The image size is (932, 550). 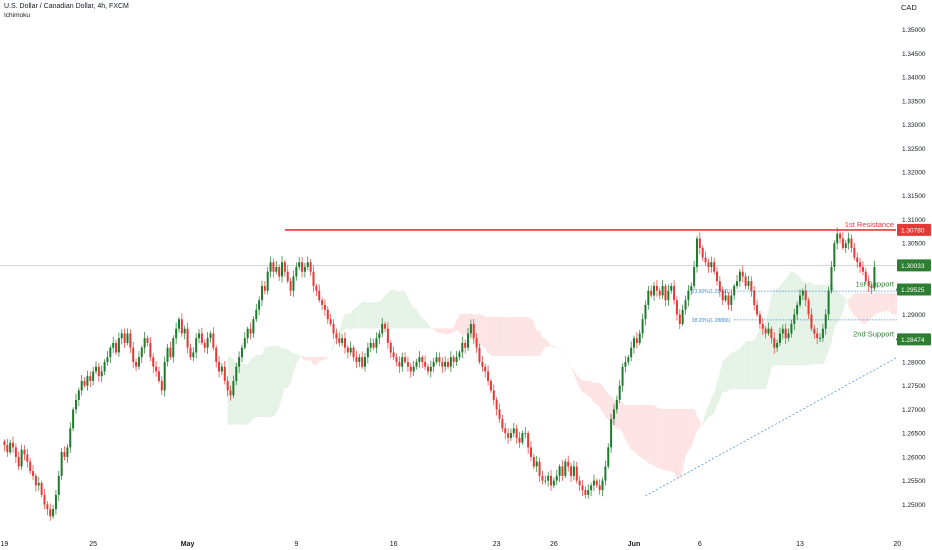 What do you see at coordinates (394, 544) in the screenshot?
I see `x-tick-label: 16` at bounding box center [394, 544].